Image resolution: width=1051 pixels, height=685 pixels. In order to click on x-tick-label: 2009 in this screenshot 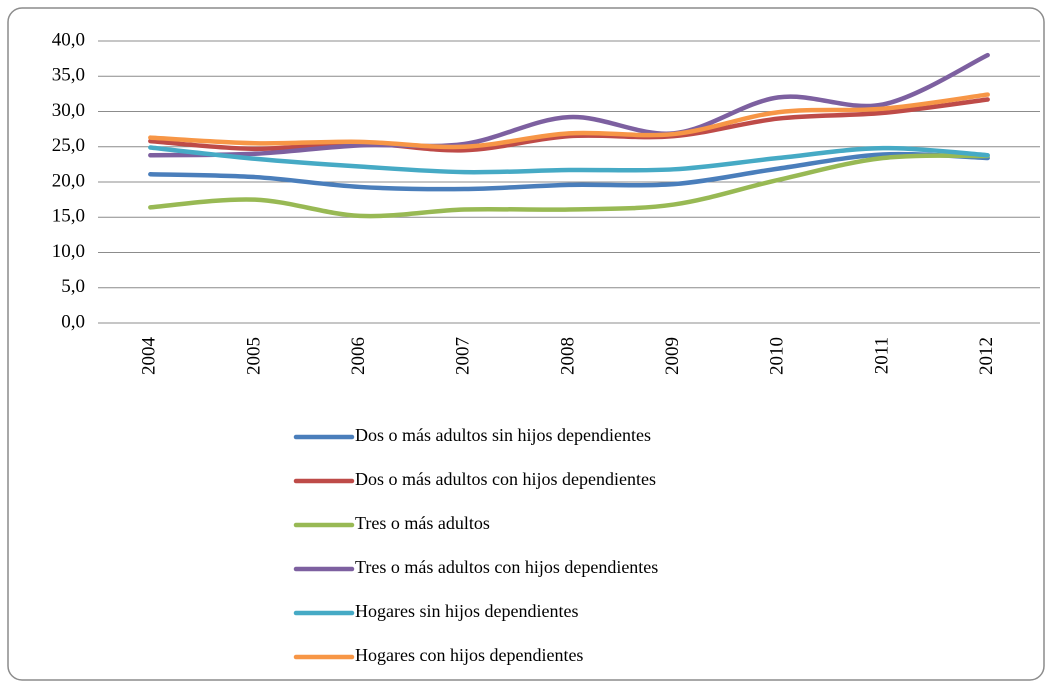, I will do `click(672, 356)`.